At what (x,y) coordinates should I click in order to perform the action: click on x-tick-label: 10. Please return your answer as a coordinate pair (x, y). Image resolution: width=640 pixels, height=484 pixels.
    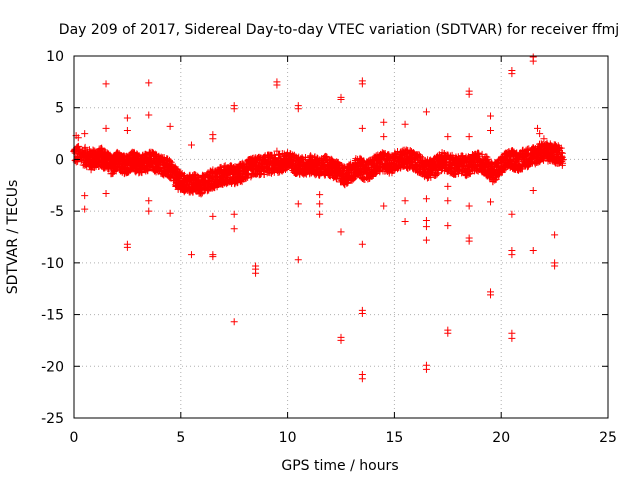
    Looking at the image, I should click on (288, 438).